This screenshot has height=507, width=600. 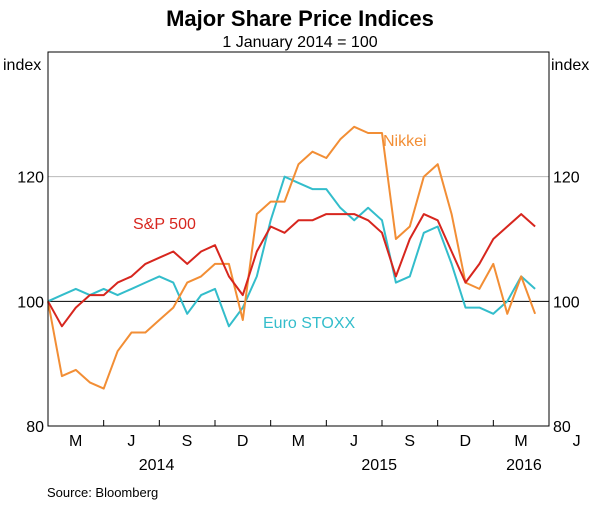 I want to click on y-tick-label-right: 80, so click(x=562, y=427).